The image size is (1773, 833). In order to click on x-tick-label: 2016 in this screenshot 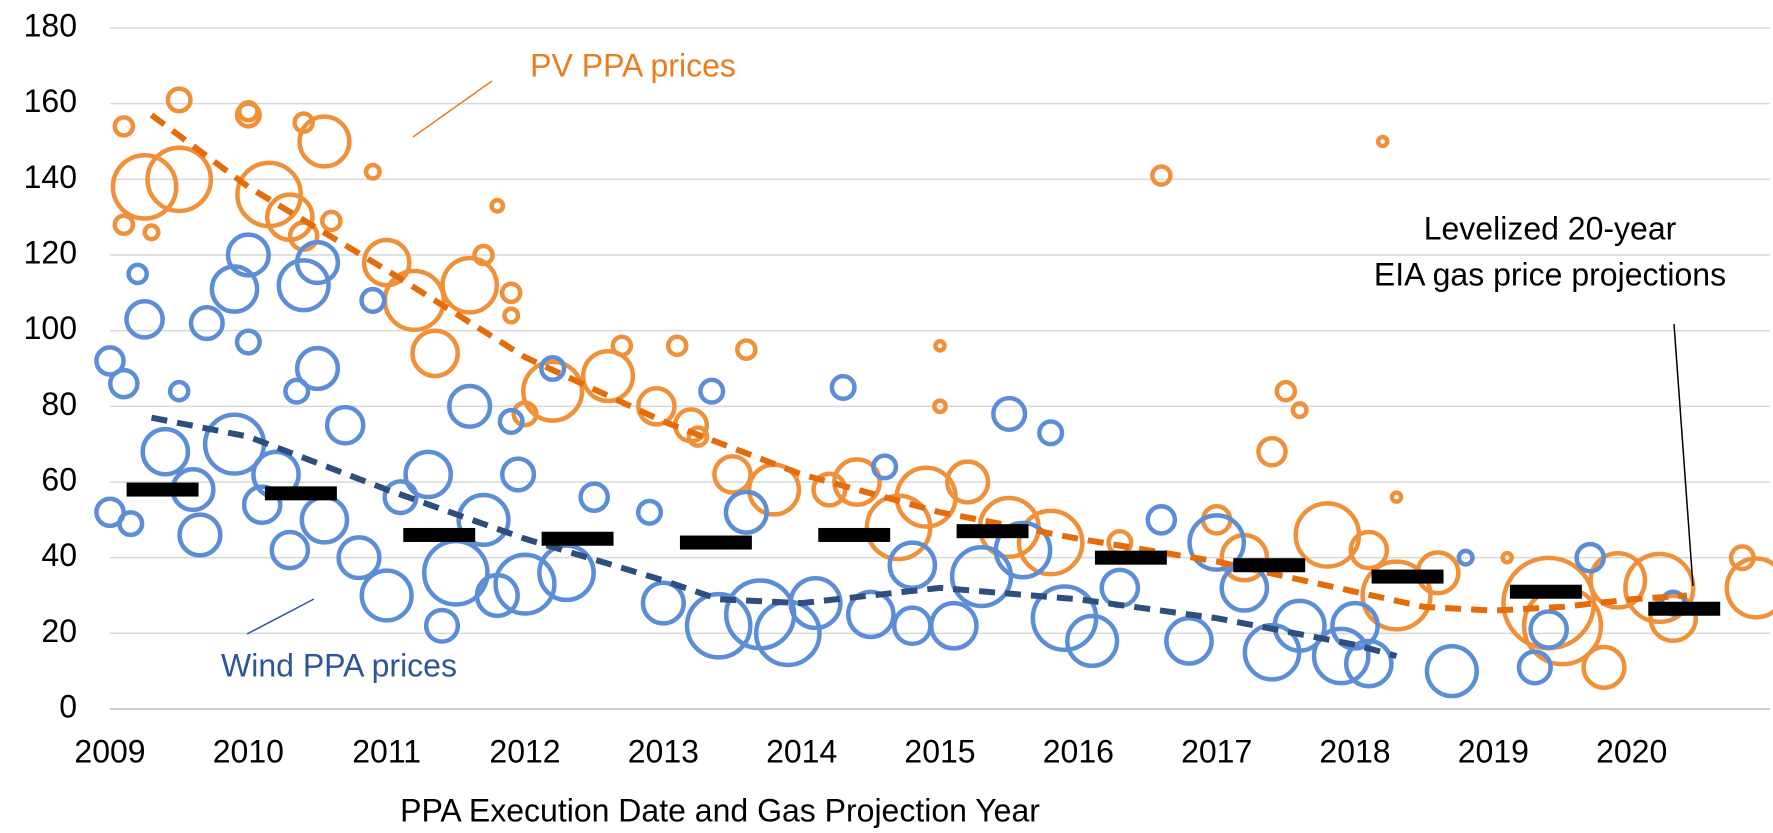, I will do `click(1078, 751)`.